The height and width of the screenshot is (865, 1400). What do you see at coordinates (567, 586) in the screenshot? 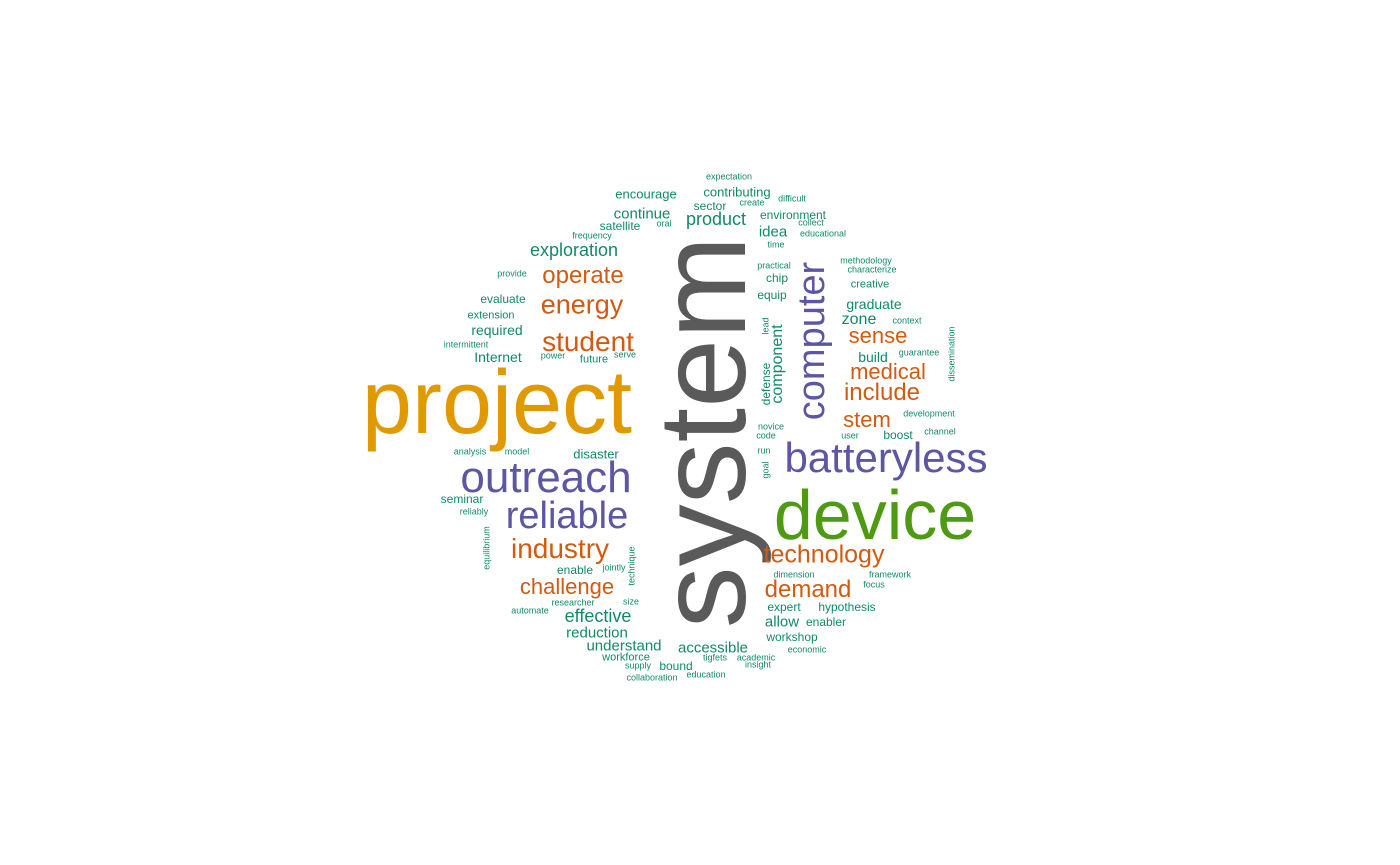
I see `word-challenge: challenge` at bounding box center [567, 586].